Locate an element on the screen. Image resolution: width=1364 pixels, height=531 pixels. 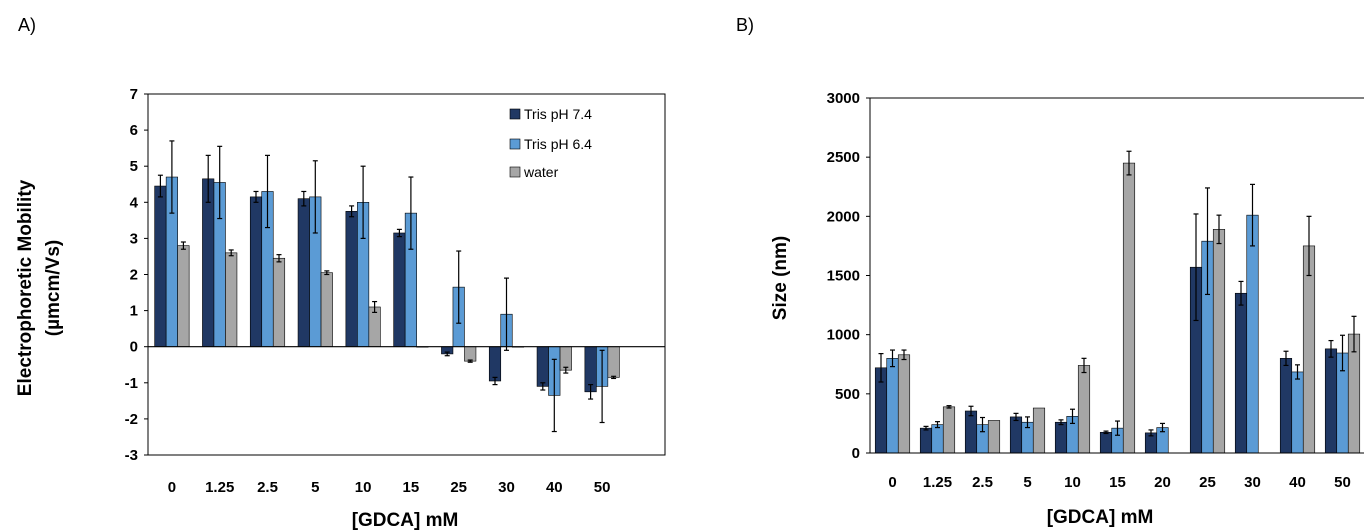
panel-a-x-tick-label: 25 is located at coordinates (458, 487).